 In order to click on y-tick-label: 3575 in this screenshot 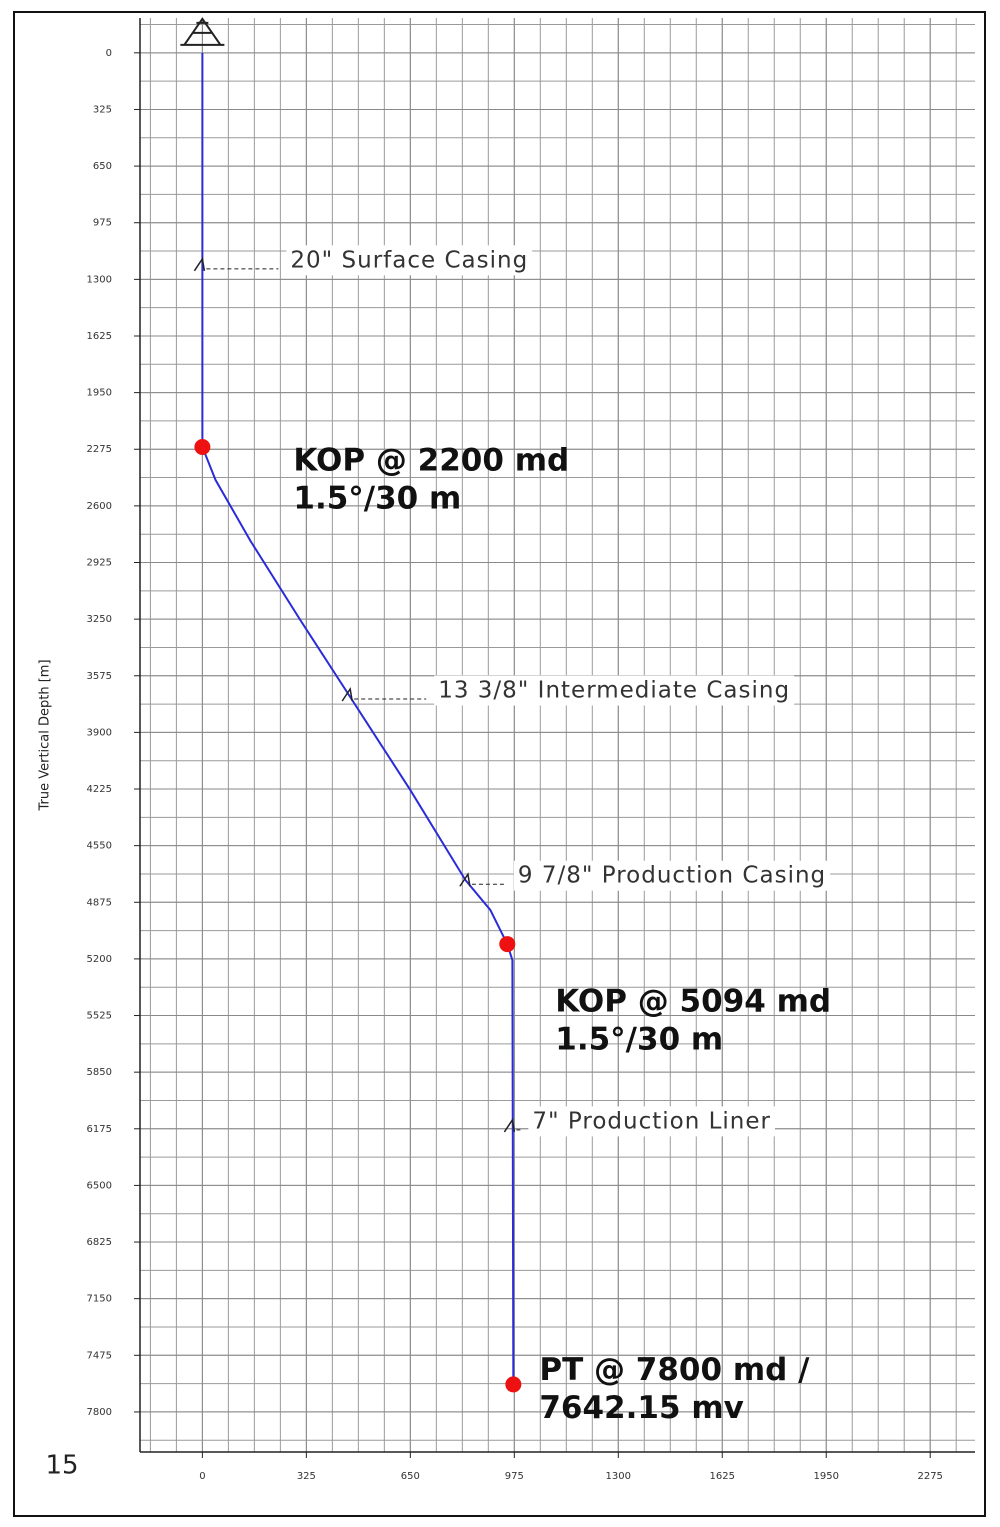, I will do `click(99, 676)`.